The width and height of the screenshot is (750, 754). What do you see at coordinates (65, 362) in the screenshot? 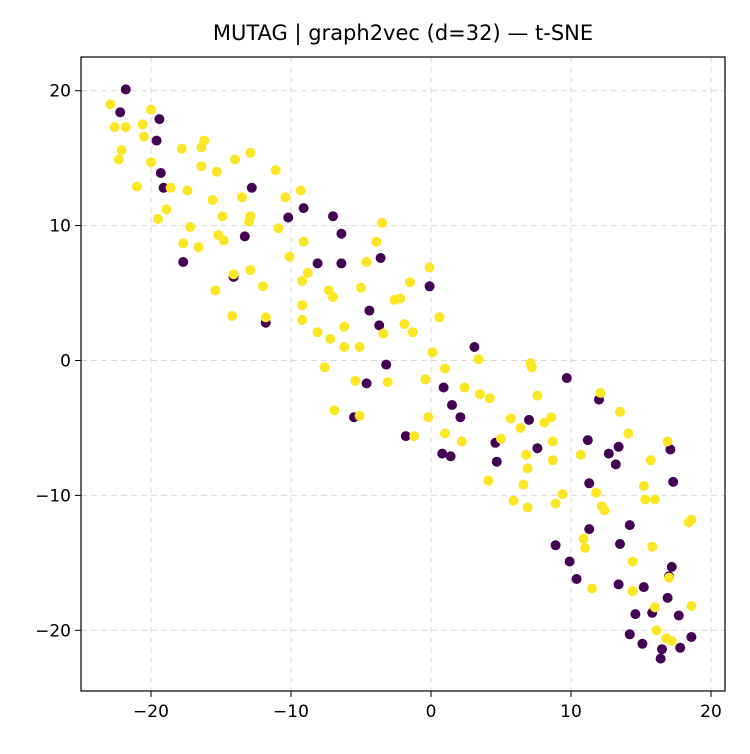
I see `y-tick-label: 0` at bounding box center [65, 362].